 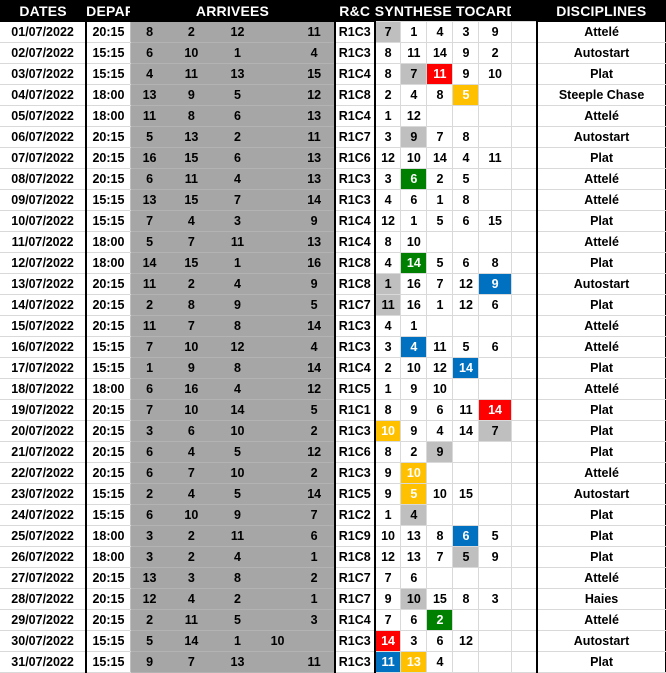 What do you see at coordinates (466, 599) in the screenshot?
I see `cell-synthese-4: 8` at bounding box center [466, 599].